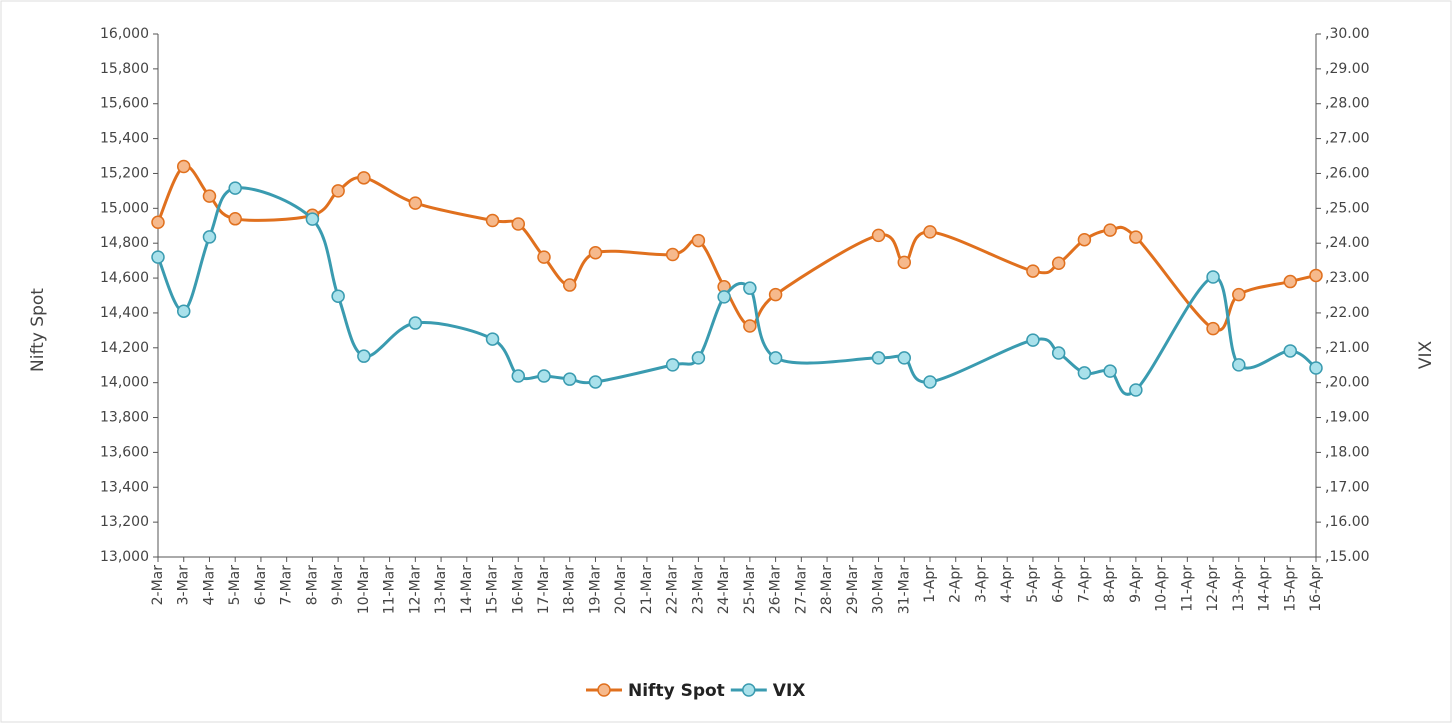 This screenshot has height=724, width=1453. Describe the element at coordinates (1162, 588) in the screenshot. I see `x-tick-label: 10-Apr` at that location.